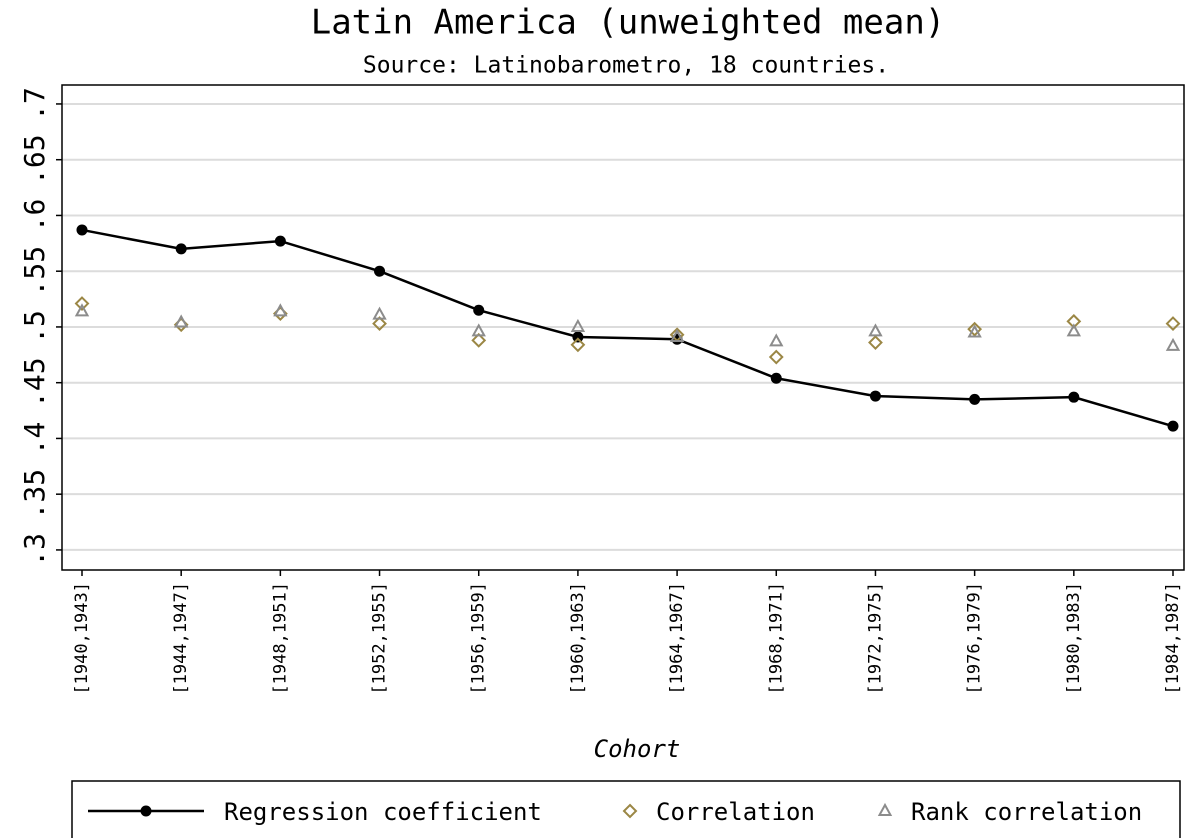 This screenshot has width=1185, height=838. Describe the element at coordinates (34, 271) in the screenshot. I see `y-tick-label: .55` at that location.